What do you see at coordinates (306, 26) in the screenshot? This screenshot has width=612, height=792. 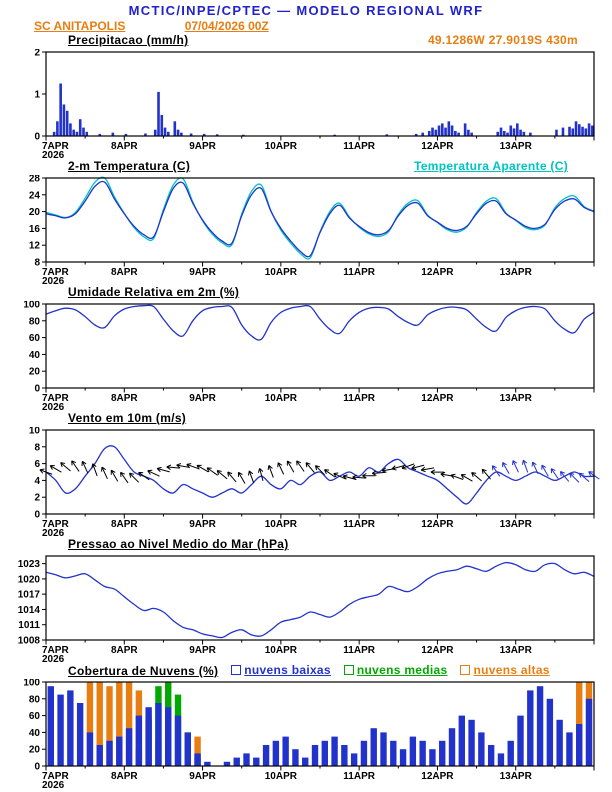 I see `header-subrow: SC ANITAPOLIS 07/04/2026 00Z` at bounding box center [306, 26].